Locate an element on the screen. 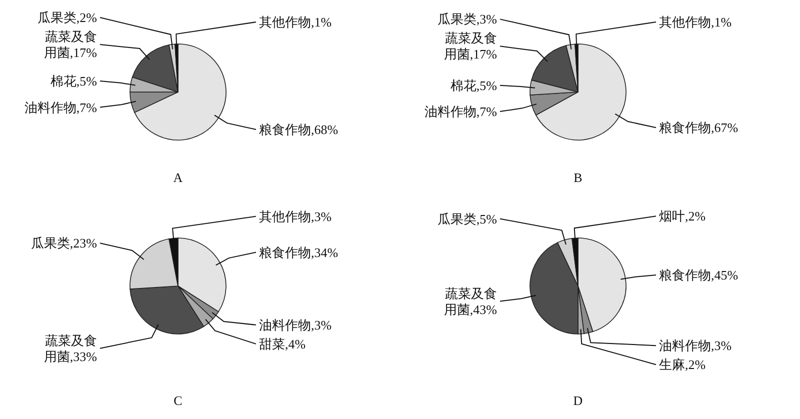 This screenshot has width=800, height=419. slice-label: 粮食作物,68% is located at coordinates (298, 130).